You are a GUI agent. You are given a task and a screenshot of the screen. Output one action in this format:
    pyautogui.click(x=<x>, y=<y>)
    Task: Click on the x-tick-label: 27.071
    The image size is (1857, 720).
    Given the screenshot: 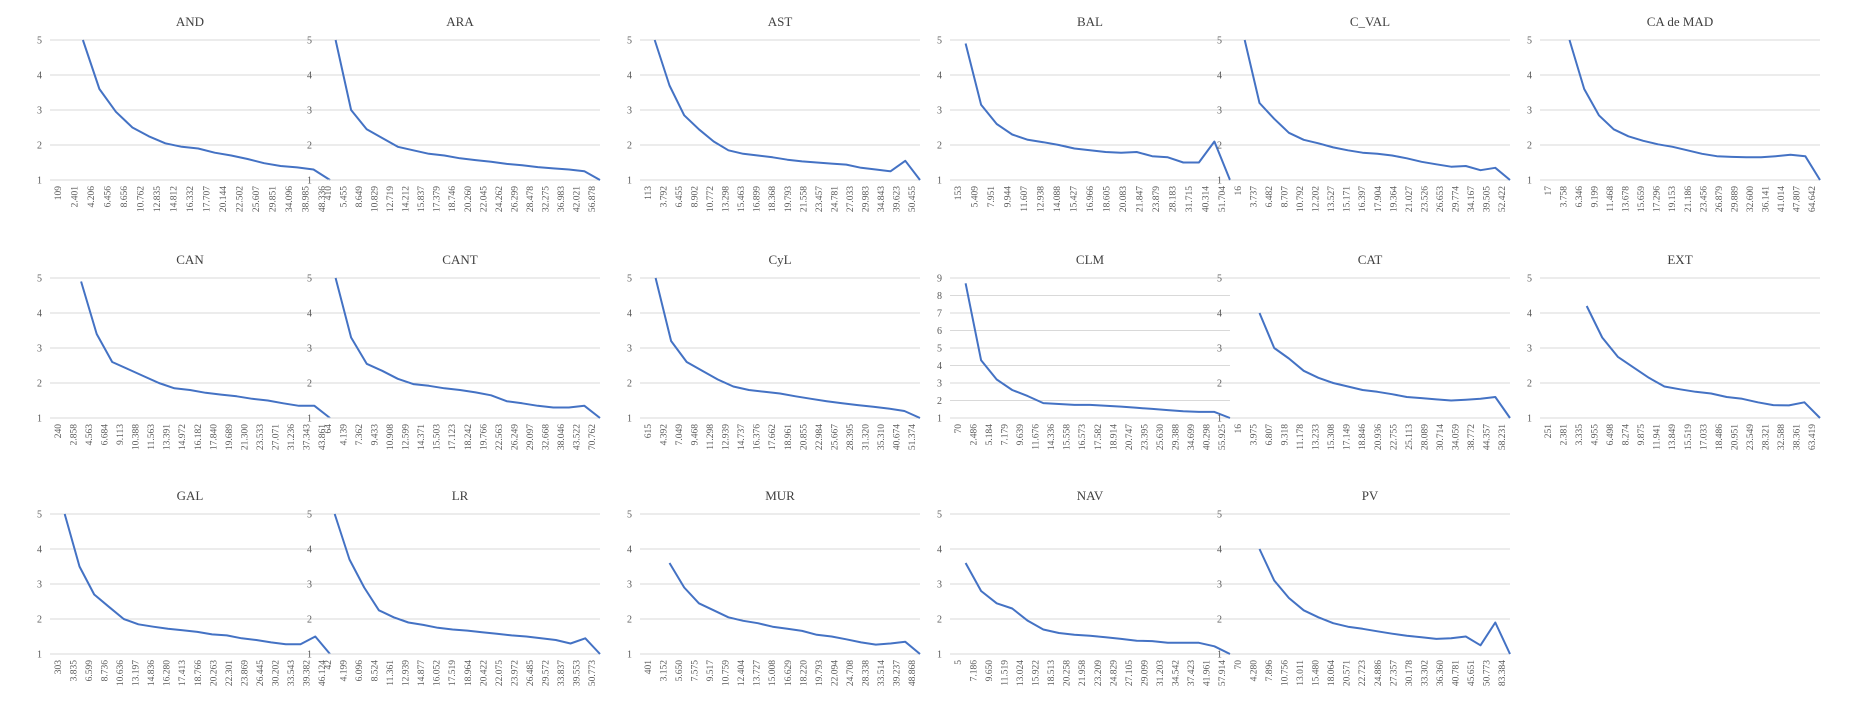 What is the action you would take?
    pyautogui.click(x=277, y=437)
    